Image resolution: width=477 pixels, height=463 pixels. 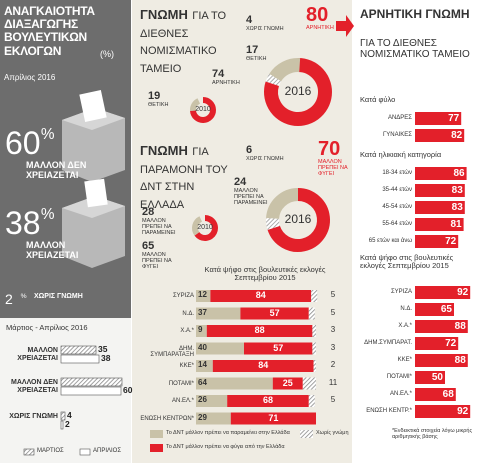 What do you see at coordinates (106, 358) in the screenshot?
I see `value-label: 38` at bounding box center [106, 358].